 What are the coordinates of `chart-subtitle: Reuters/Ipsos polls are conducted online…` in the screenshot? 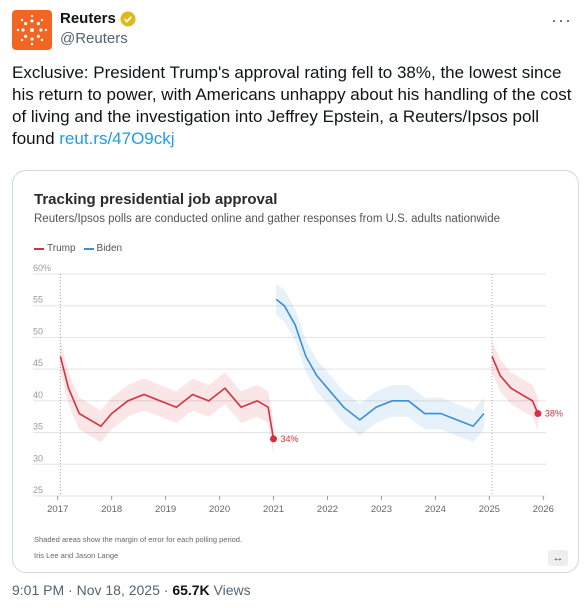 It's located at (267, 219).